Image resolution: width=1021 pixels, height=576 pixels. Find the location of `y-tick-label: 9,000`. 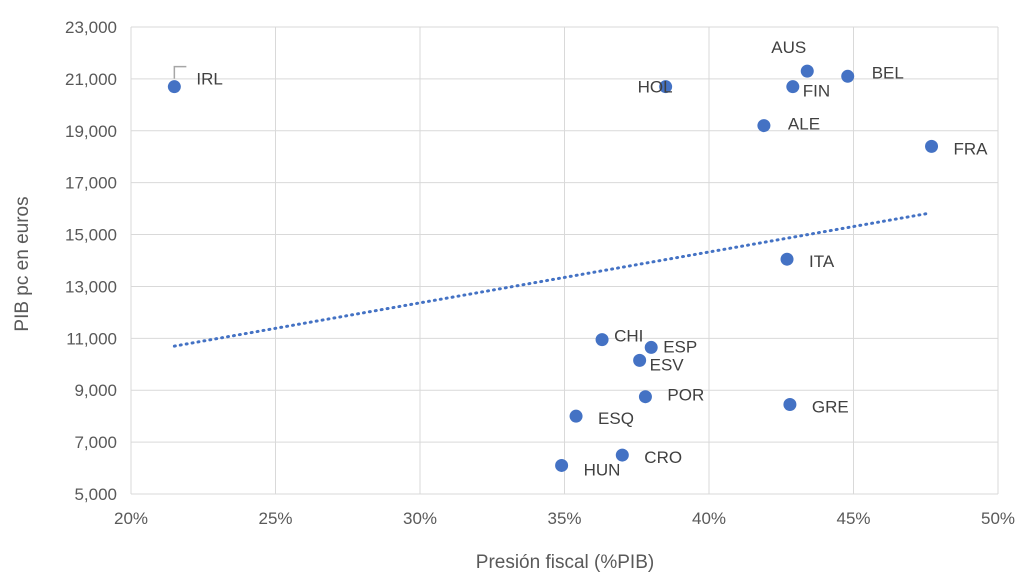

y-tick-label: 9,000 is located at coordinates (95, 390).